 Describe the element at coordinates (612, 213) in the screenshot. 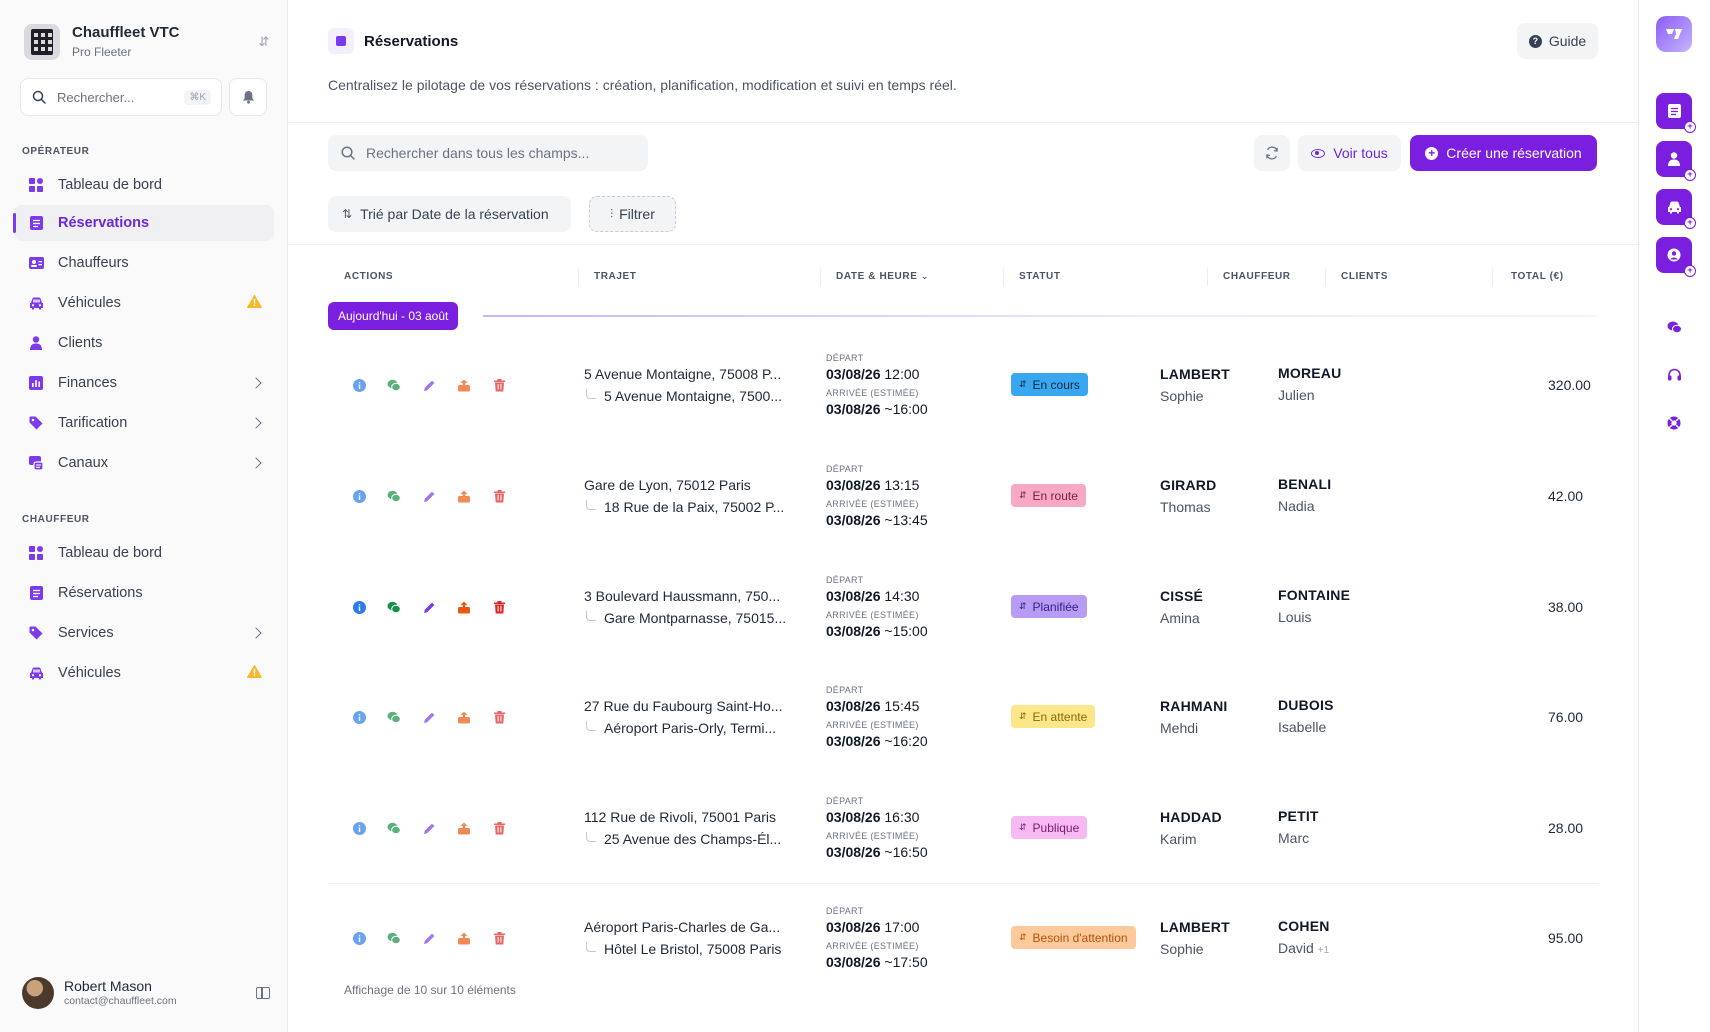

I see `sliders-icon: ⫶` at that location.